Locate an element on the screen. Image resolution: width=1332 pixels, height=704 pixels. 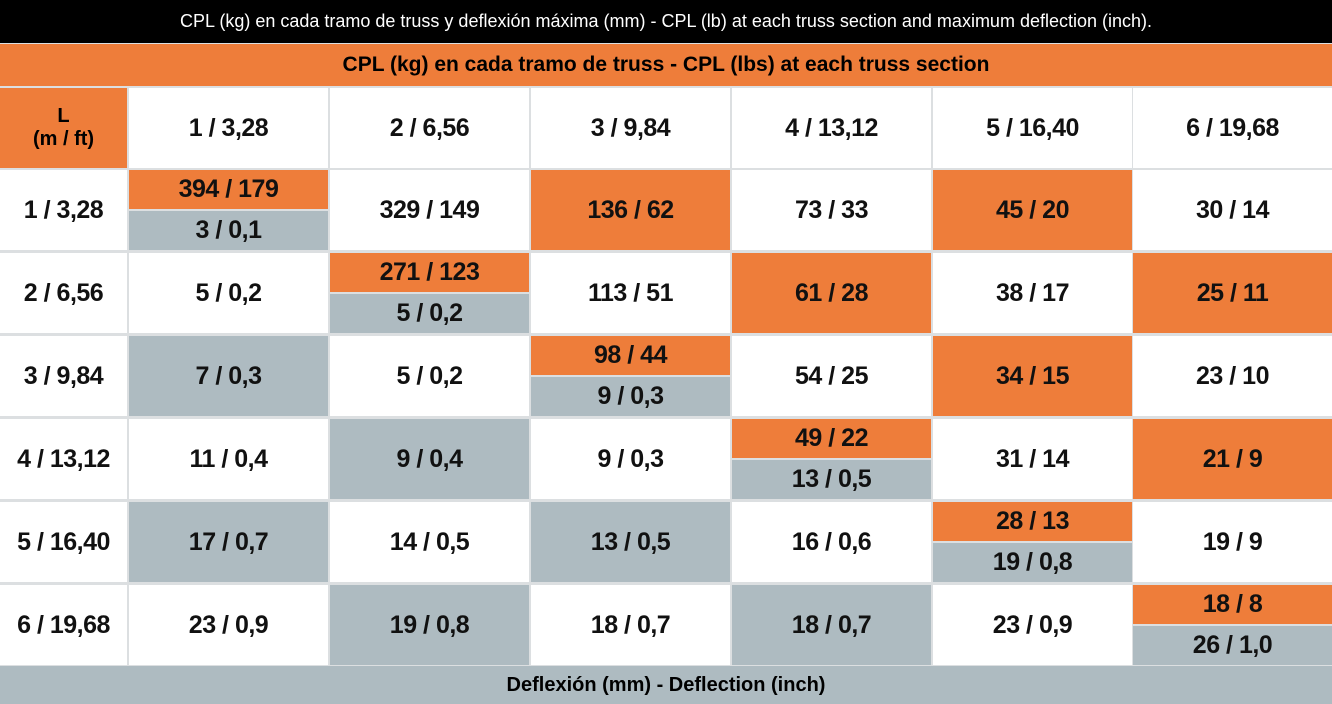
column-header: 5 / 16,40 is located at coordinates (1032, 128).